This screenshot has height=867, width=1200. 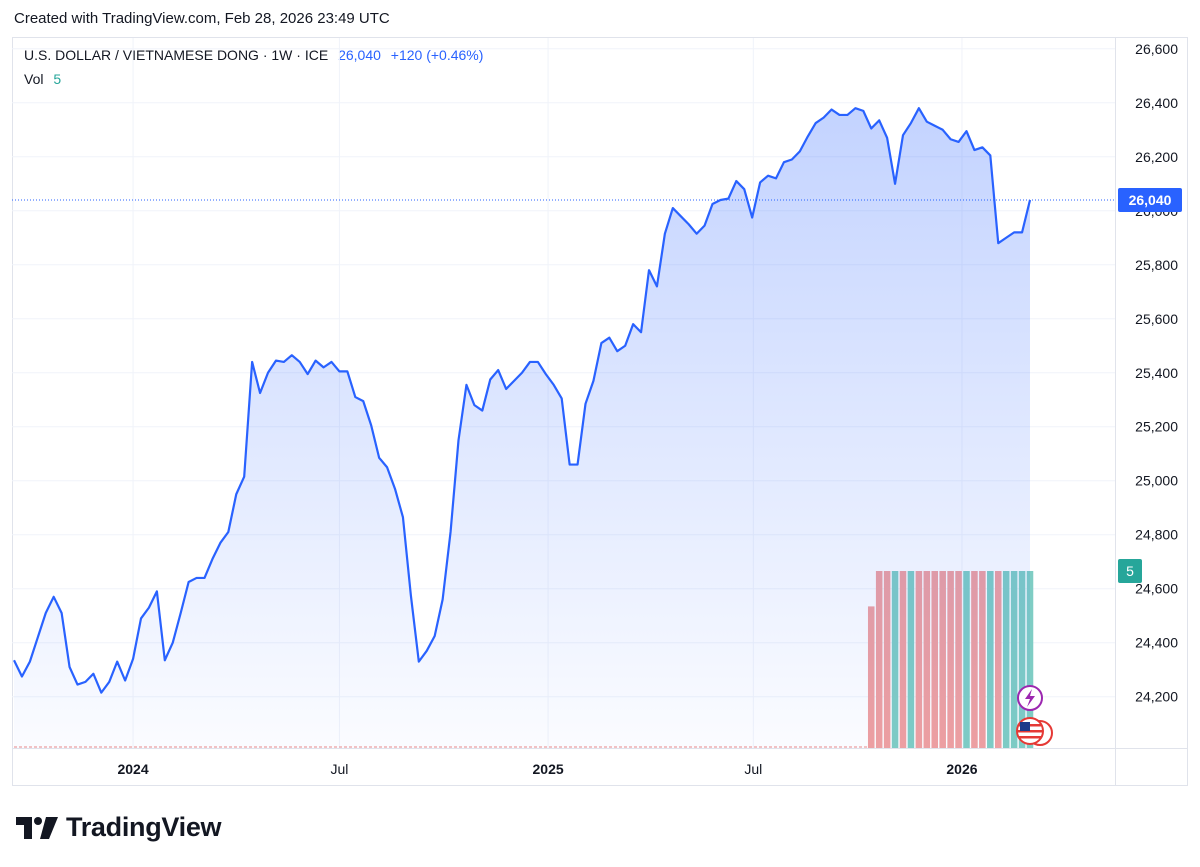 What do you see at coordinates (1156, 265) in the screenshot?
I see `price-tick-label: 25,800` at bounding box center [1156, 265].